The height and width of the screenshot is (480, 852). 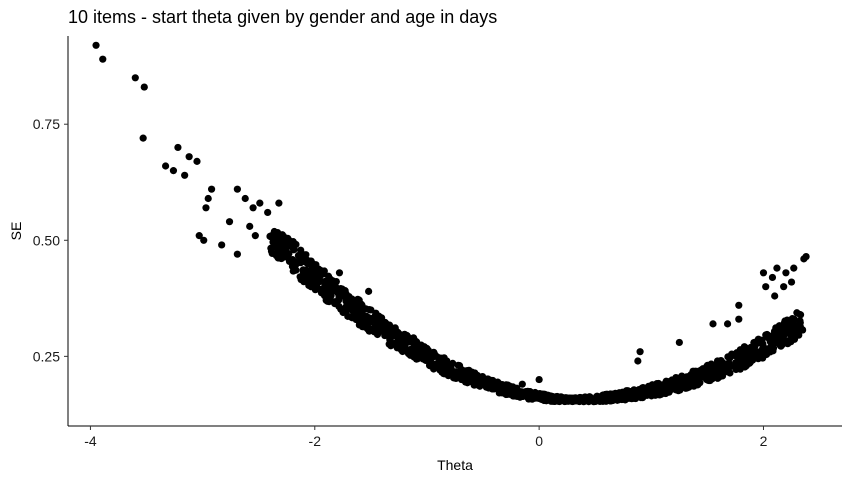 I want to click on y-tick-label: 0.25, so click(x=46, y=356).